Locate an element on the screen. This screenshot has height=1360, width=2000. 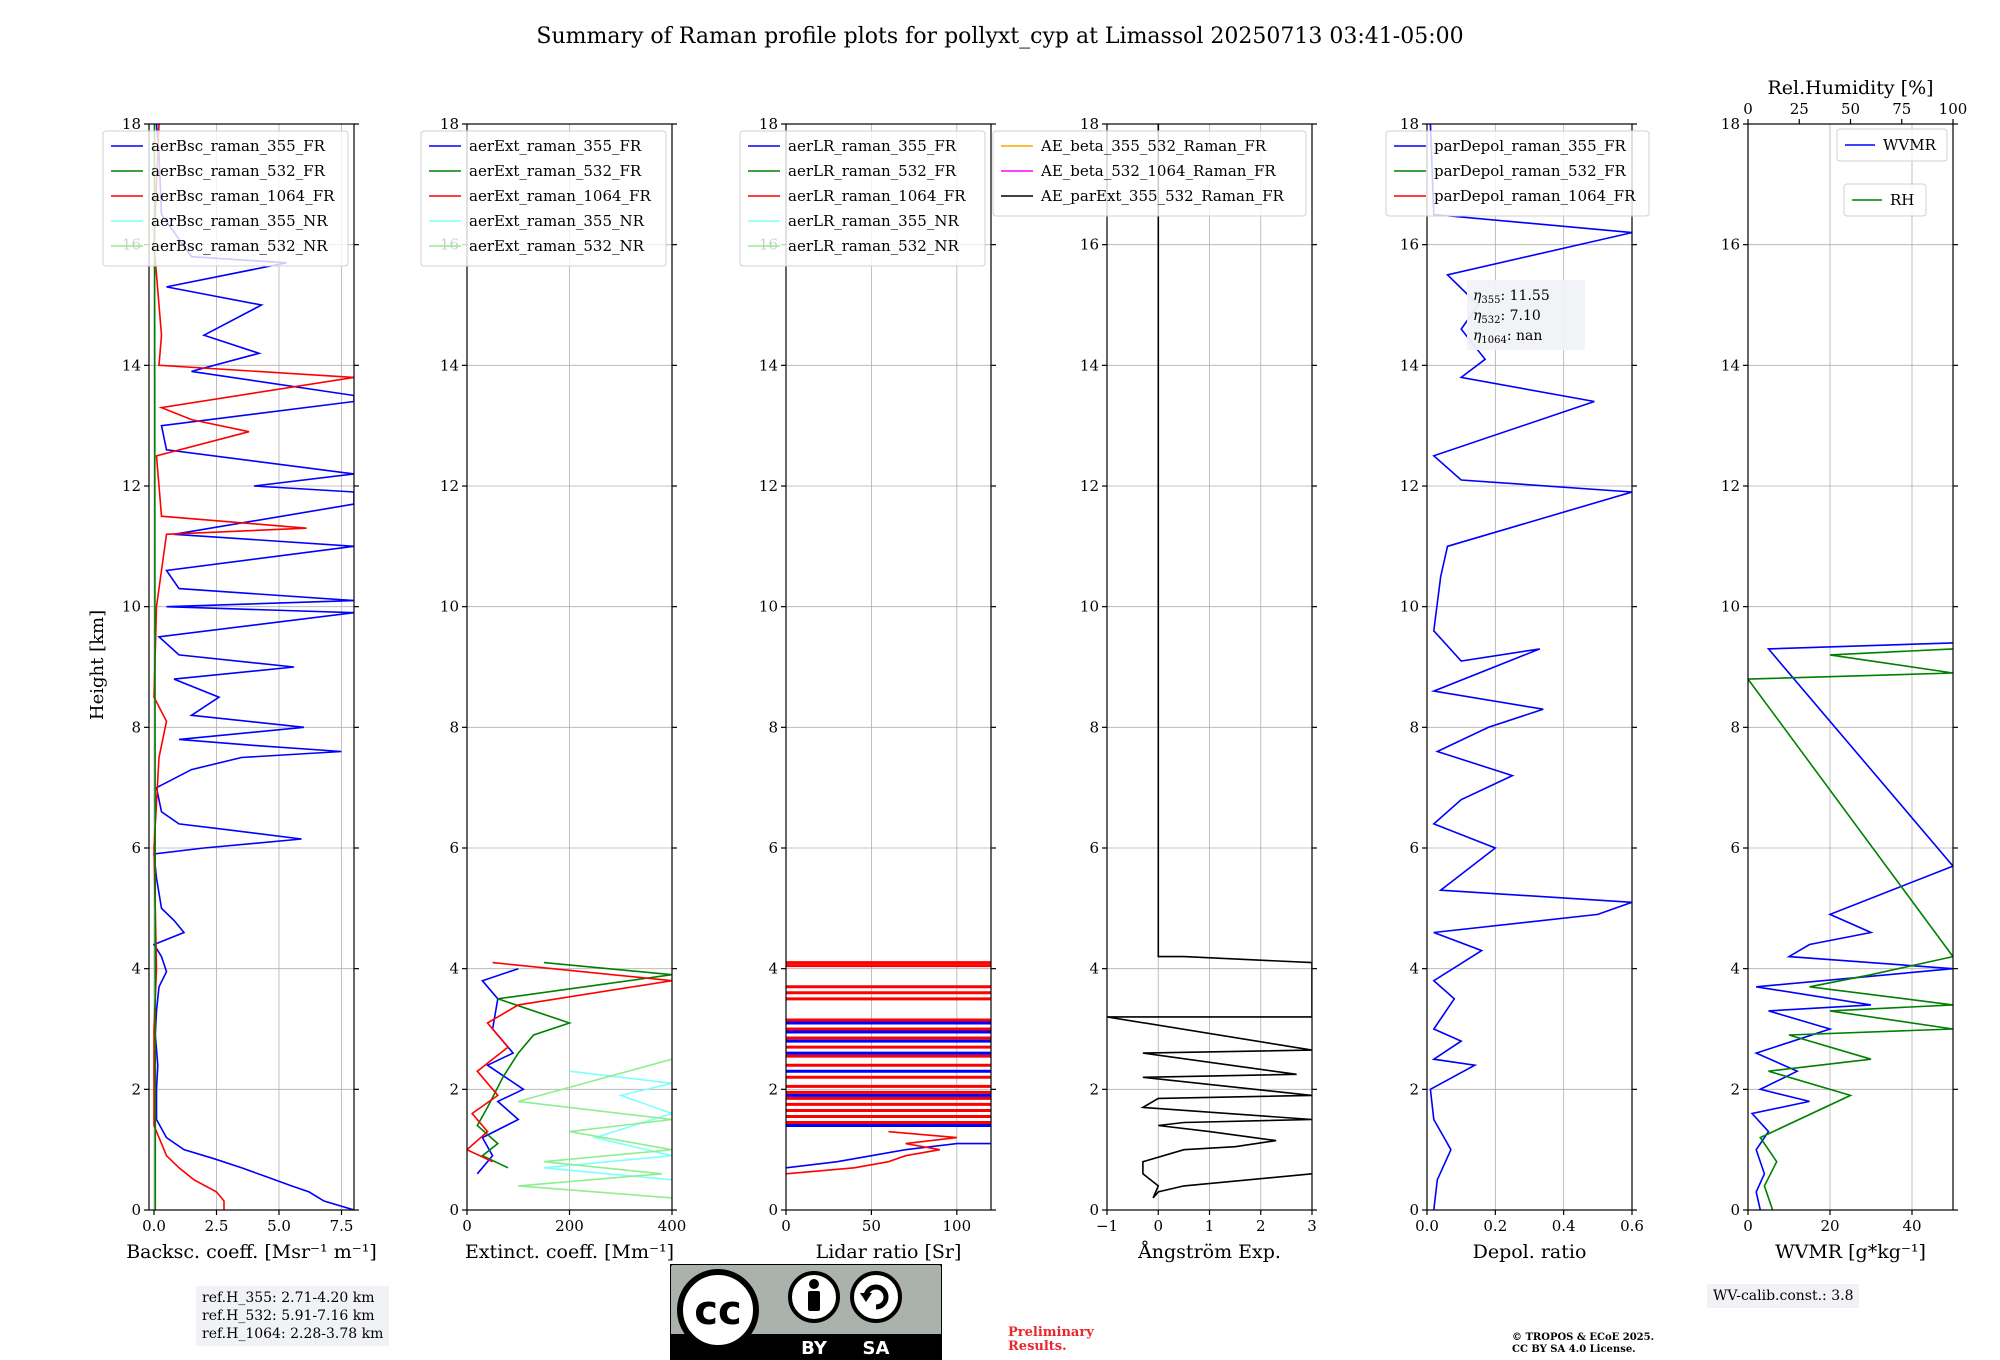
legend-entry: aerExt_raman_1064_FR is located at coordinates (560, 196).